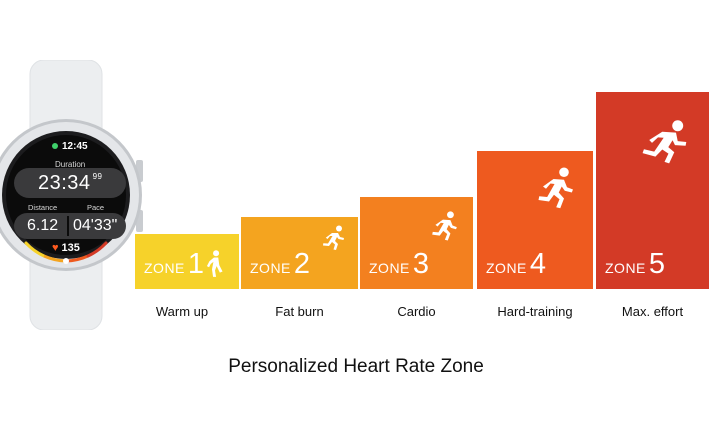 The width and height of the screenshot is (712, 440). What do you see at coordinates (43, 225) in the screenshot?
I see `distance-value: 6.12` at bounding box center [43, 225].